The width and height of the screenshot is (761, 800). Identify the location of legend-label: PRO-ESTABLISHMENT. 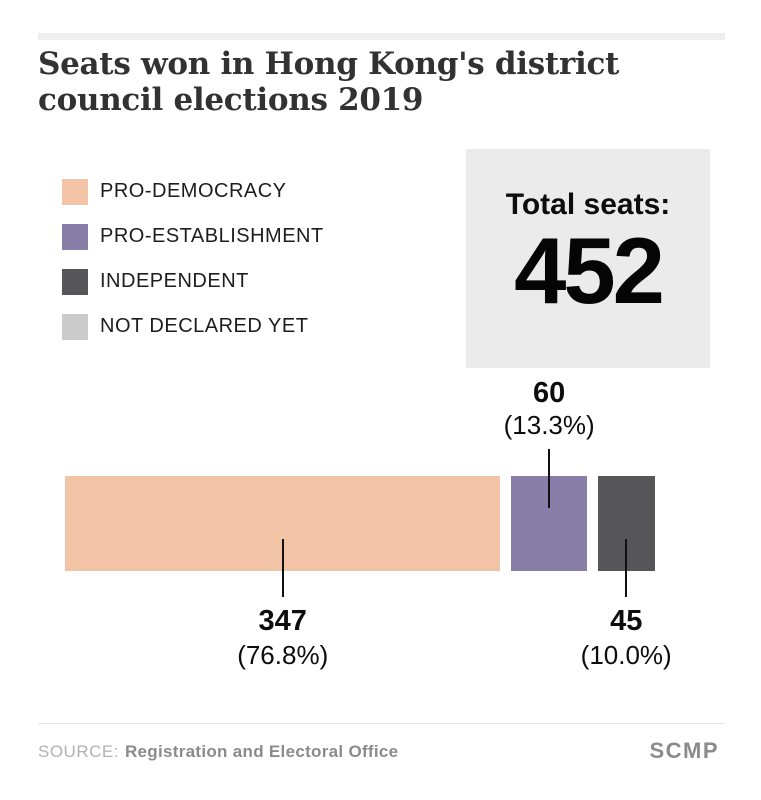
(212, 236).